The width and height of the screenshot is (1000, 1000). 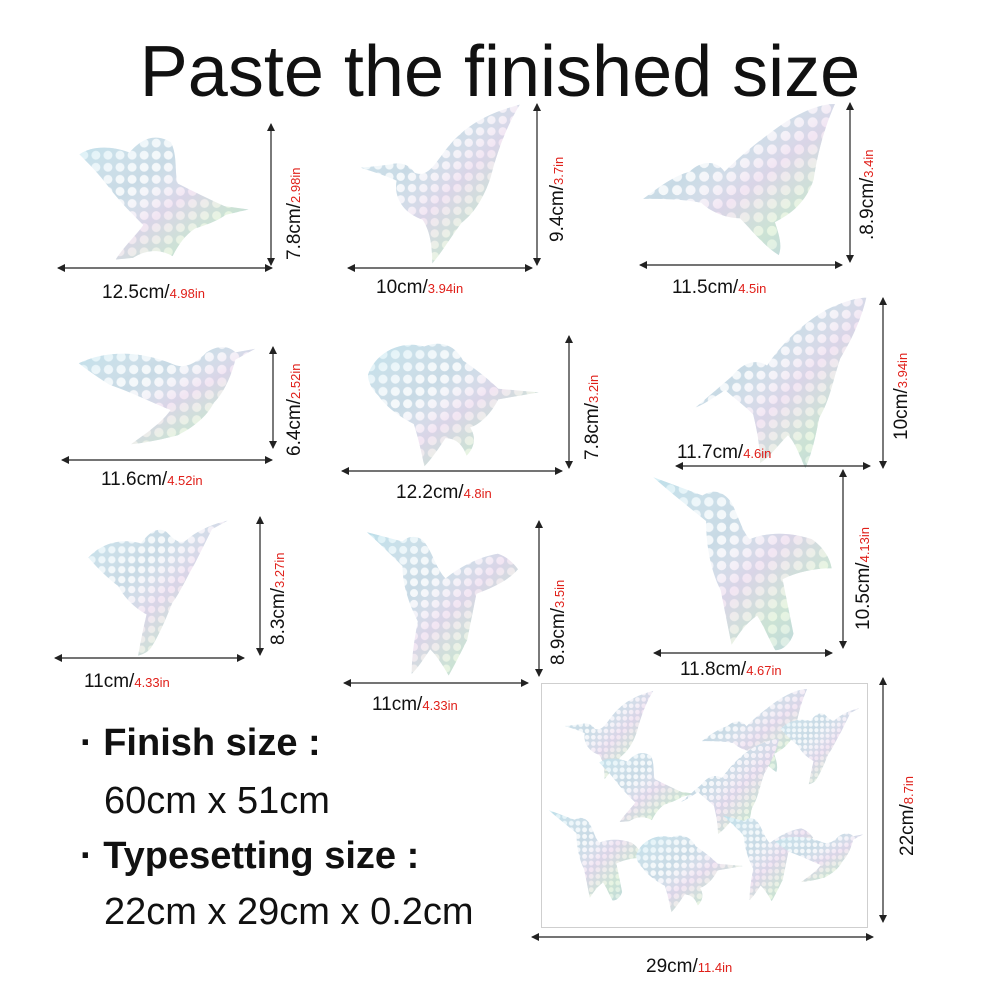 What do you see at coordinates (127, 681) in the screenshot?
I see `width-label-7: 11cm/4.33in` at bounding box center [127, 681].